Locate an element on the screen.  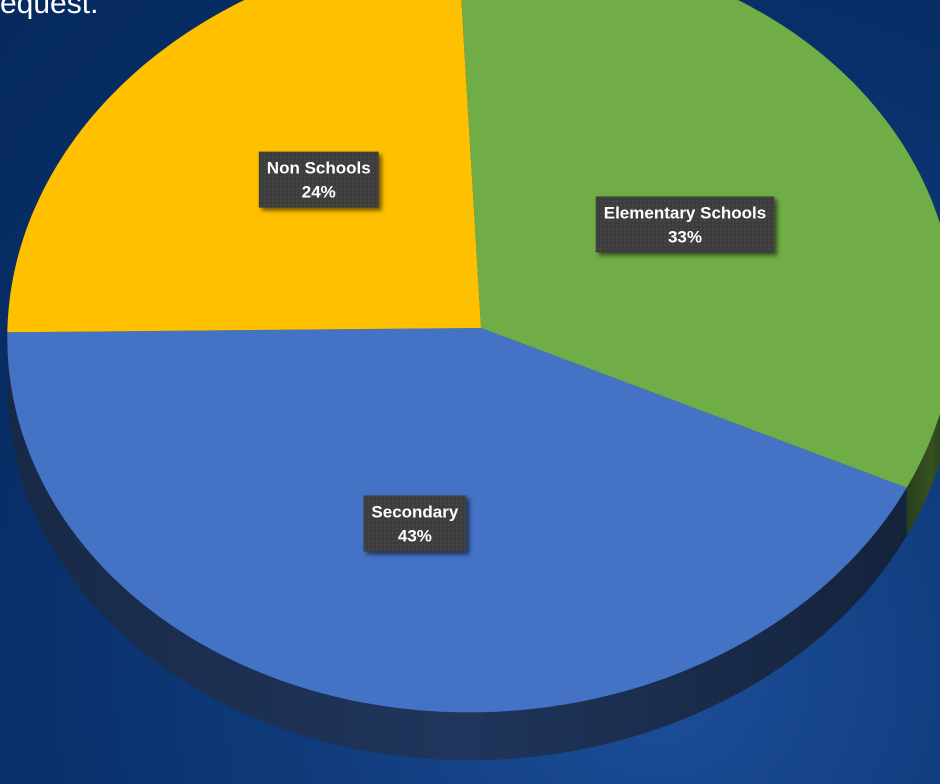
pie-side-shade-elementary-schools is located at coordinates (923, 474).